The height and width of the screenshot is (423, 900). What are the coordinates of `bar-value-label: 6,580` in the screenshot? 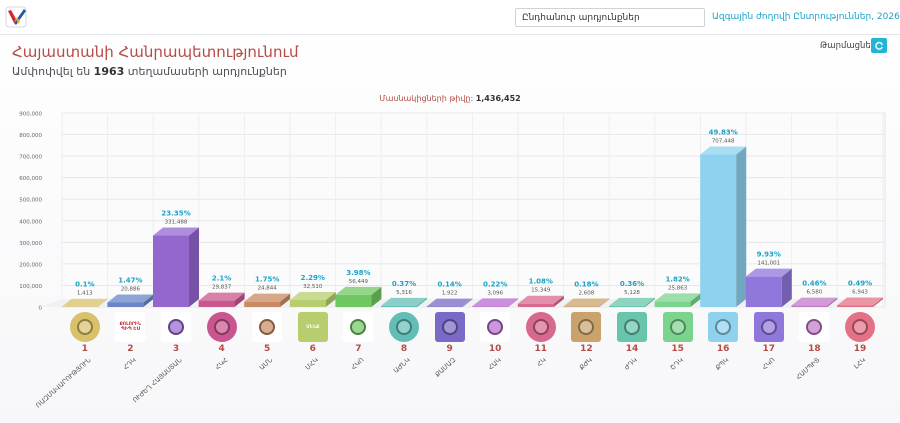 It's located at (815, 293).